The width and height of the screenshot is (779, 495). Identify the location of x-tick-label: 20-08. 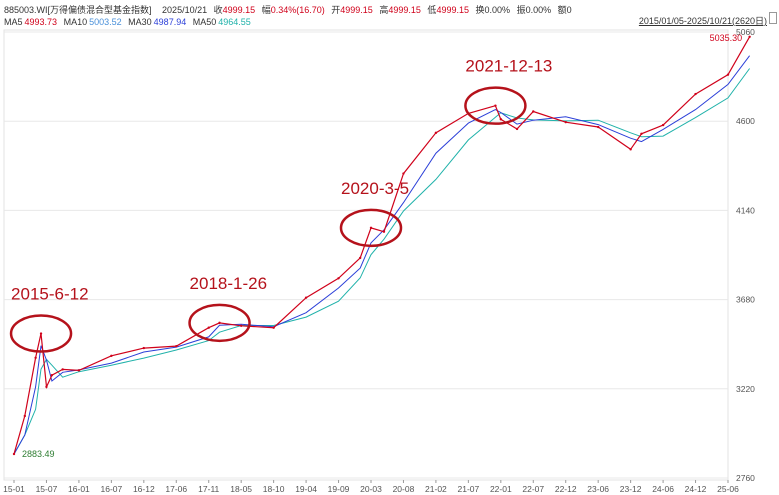
(404, 489).